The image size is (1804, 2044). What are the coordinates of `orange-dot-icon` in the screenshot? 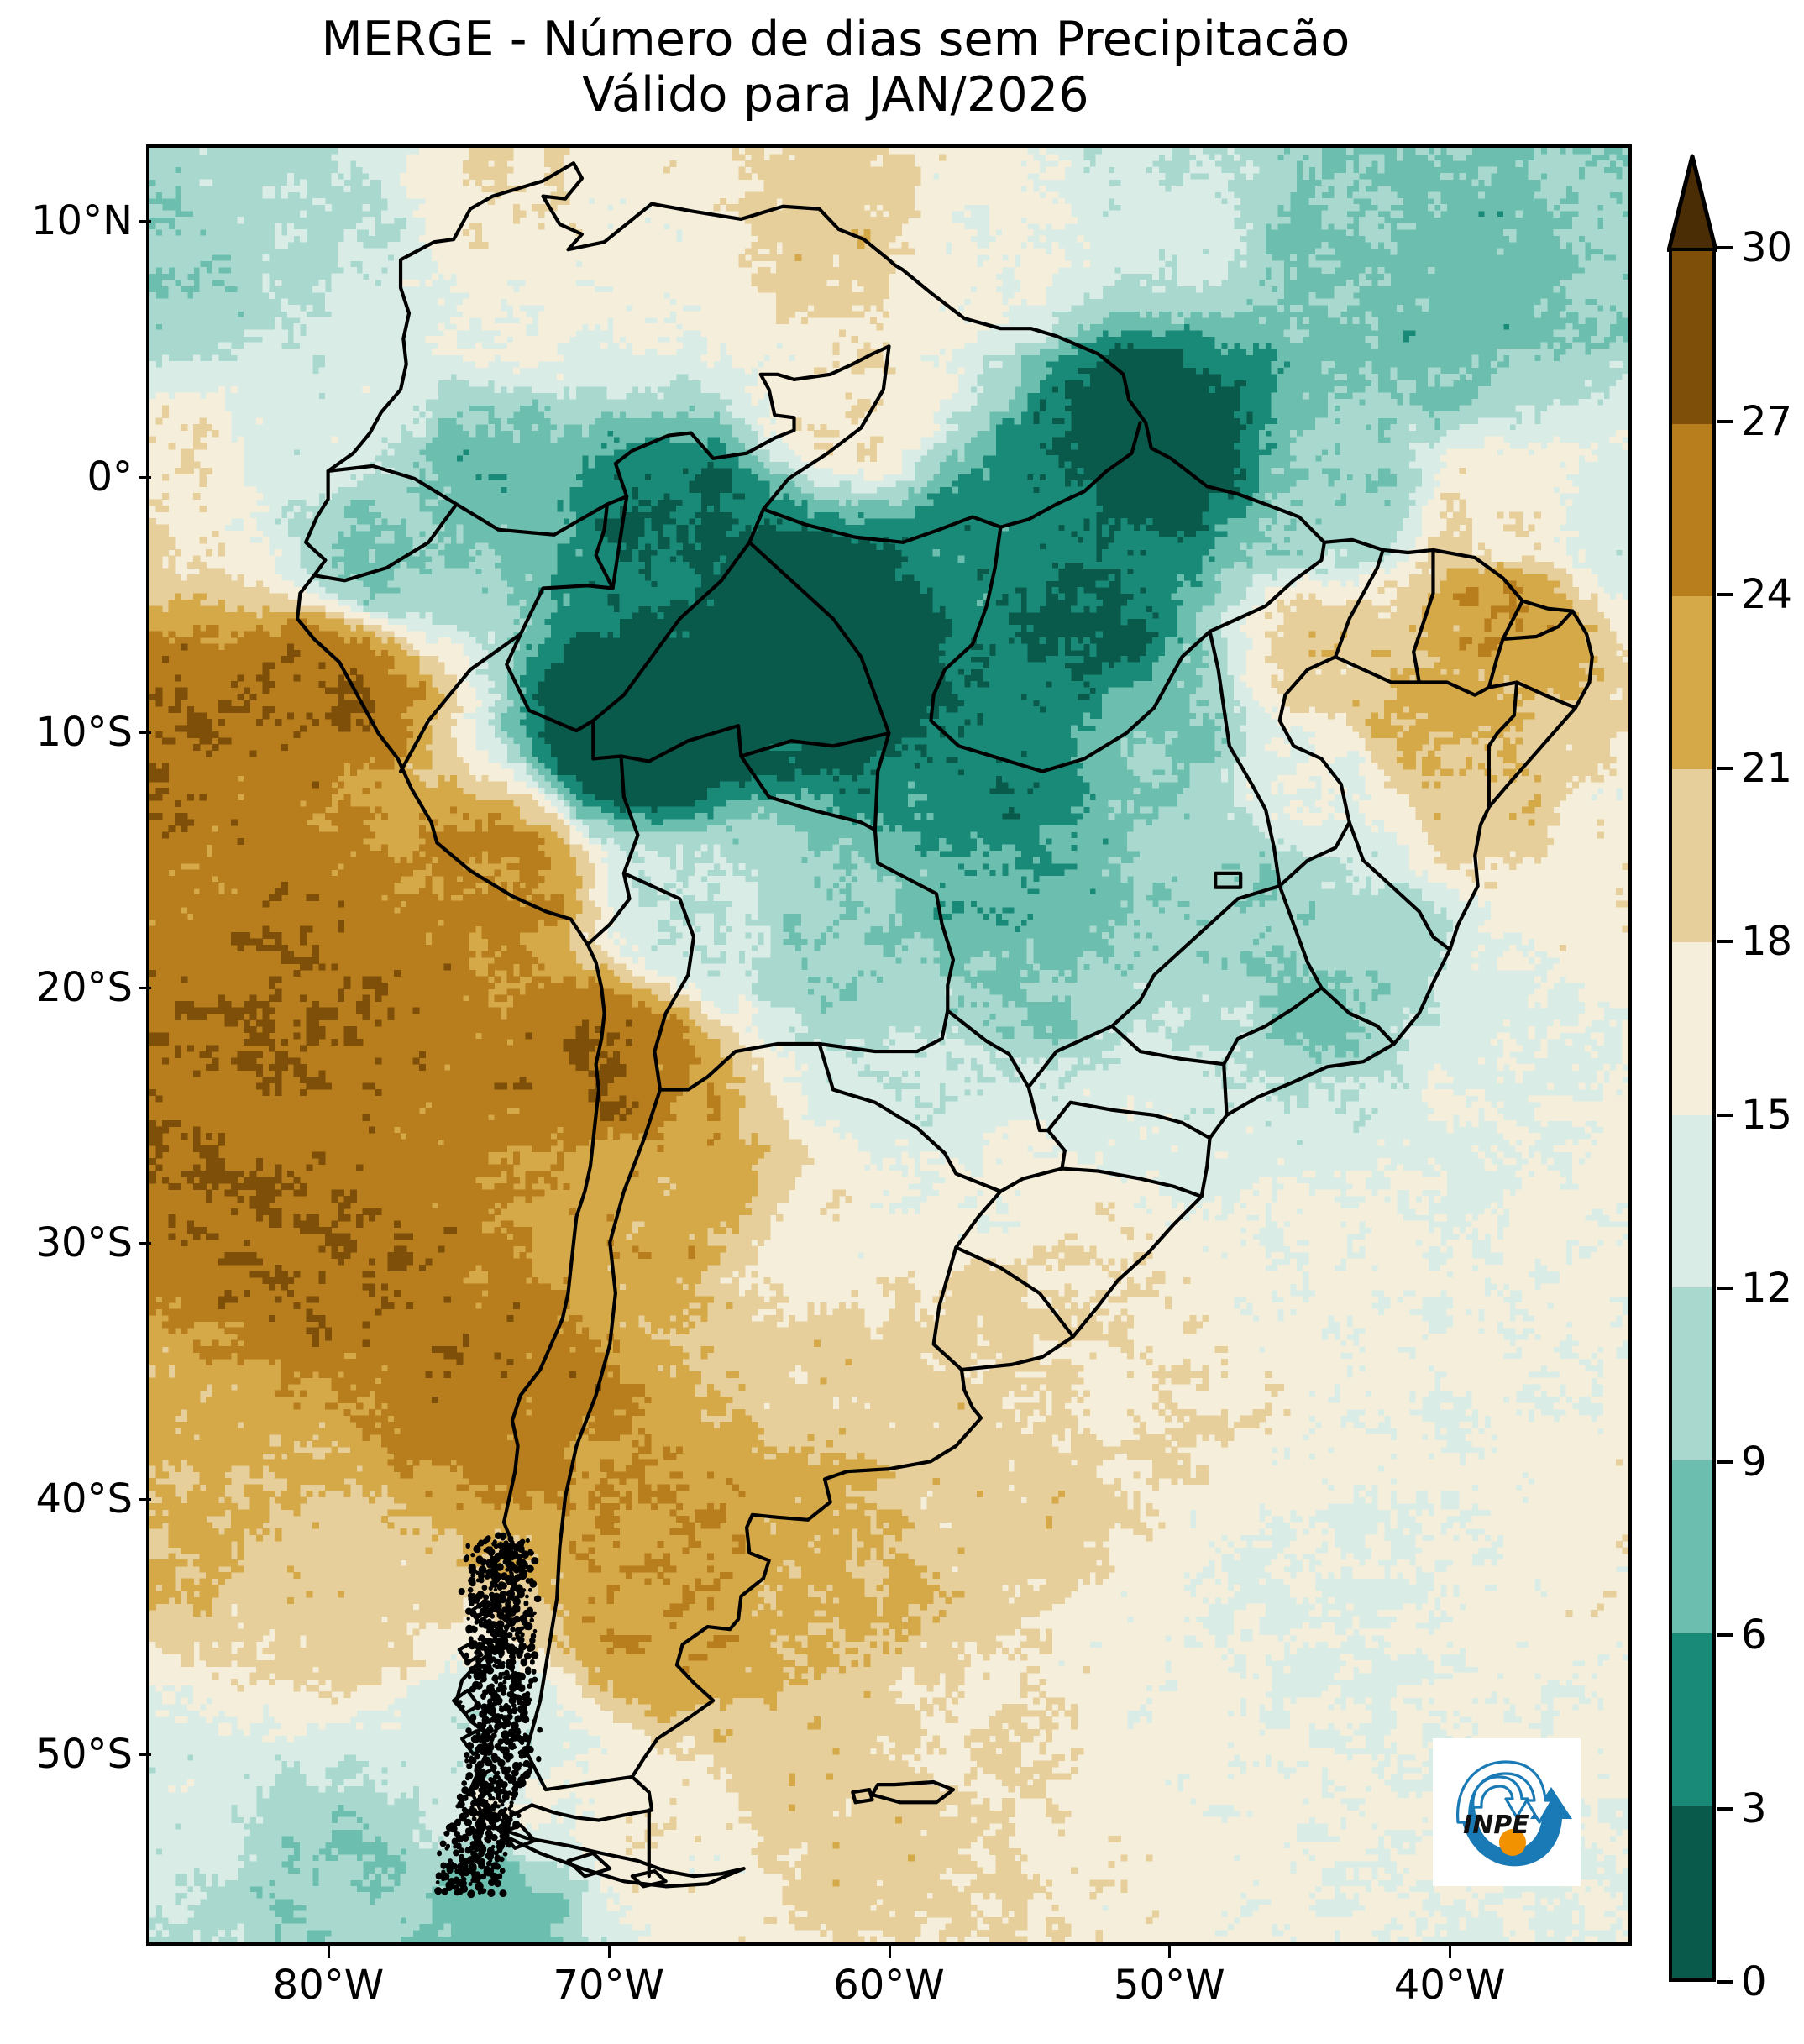 It's located at (1512, 1842).